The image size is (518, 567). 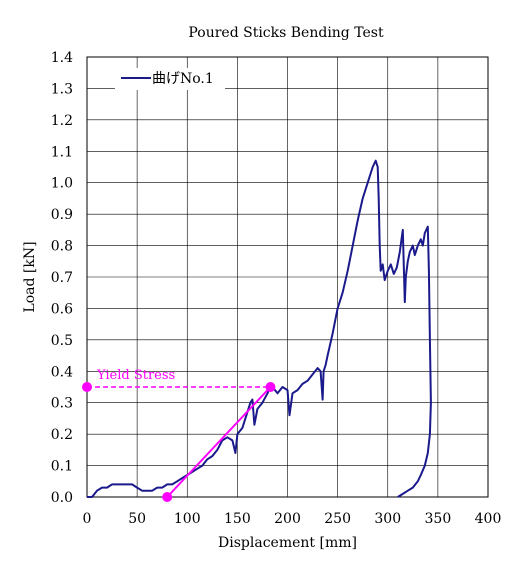 I want to click on x-tick-label: 0, so click(x=87, y=519).